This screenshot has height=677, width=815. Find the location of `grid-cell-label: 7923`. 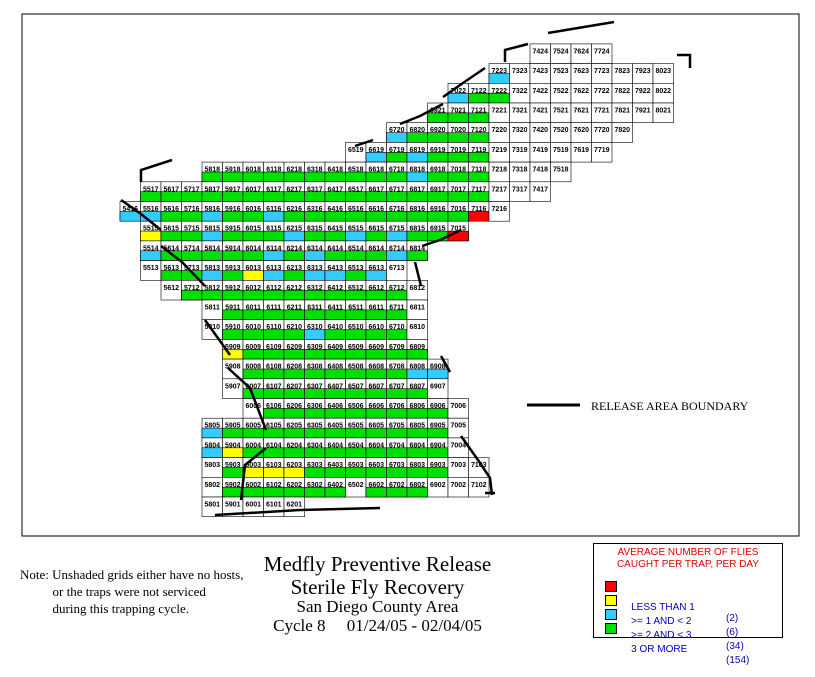

grid-cell-label: 7923 is located at coordinates (643, 71).